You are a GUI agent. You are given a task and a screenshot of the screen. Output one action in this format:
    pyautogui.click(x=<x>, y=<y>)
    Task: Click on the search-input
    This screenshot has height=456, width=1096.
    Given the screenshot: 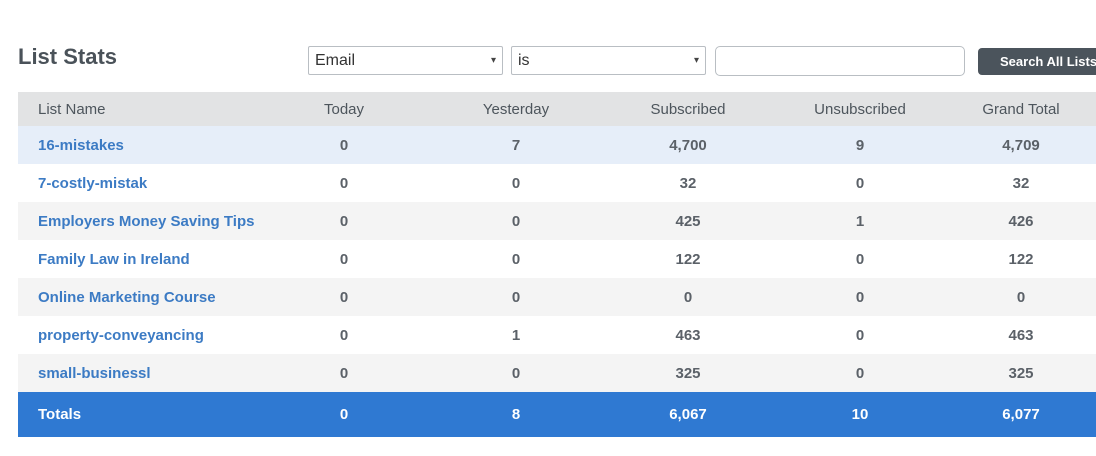 What is the action you would take?
    pyautogui.click(x=840, y=61)
    